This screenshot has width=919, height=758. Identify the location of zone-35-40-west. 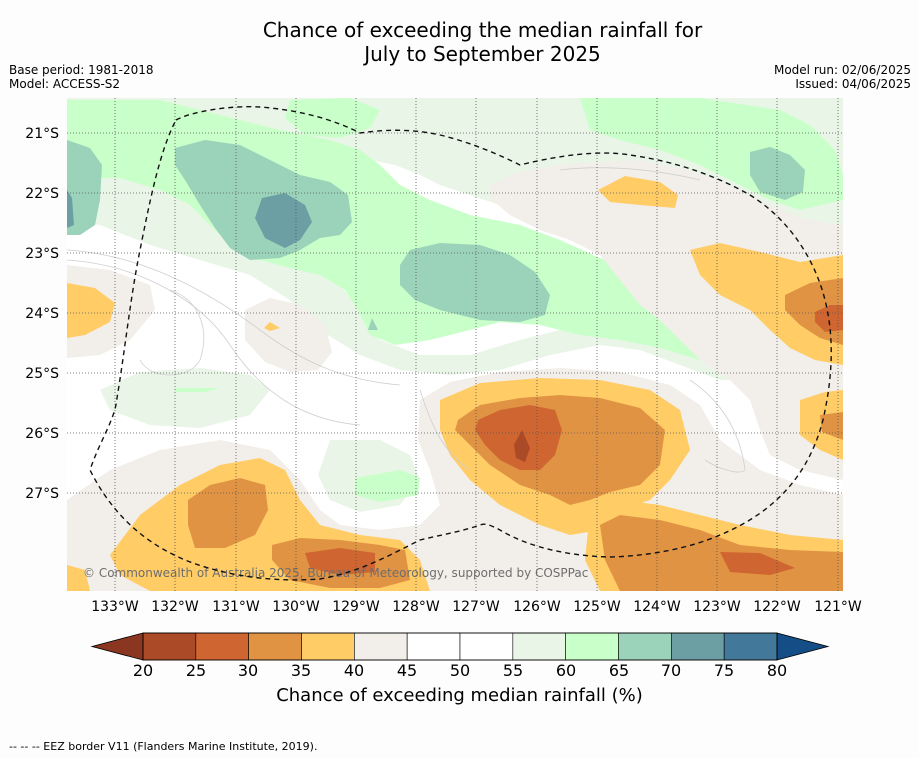
(91, 310).